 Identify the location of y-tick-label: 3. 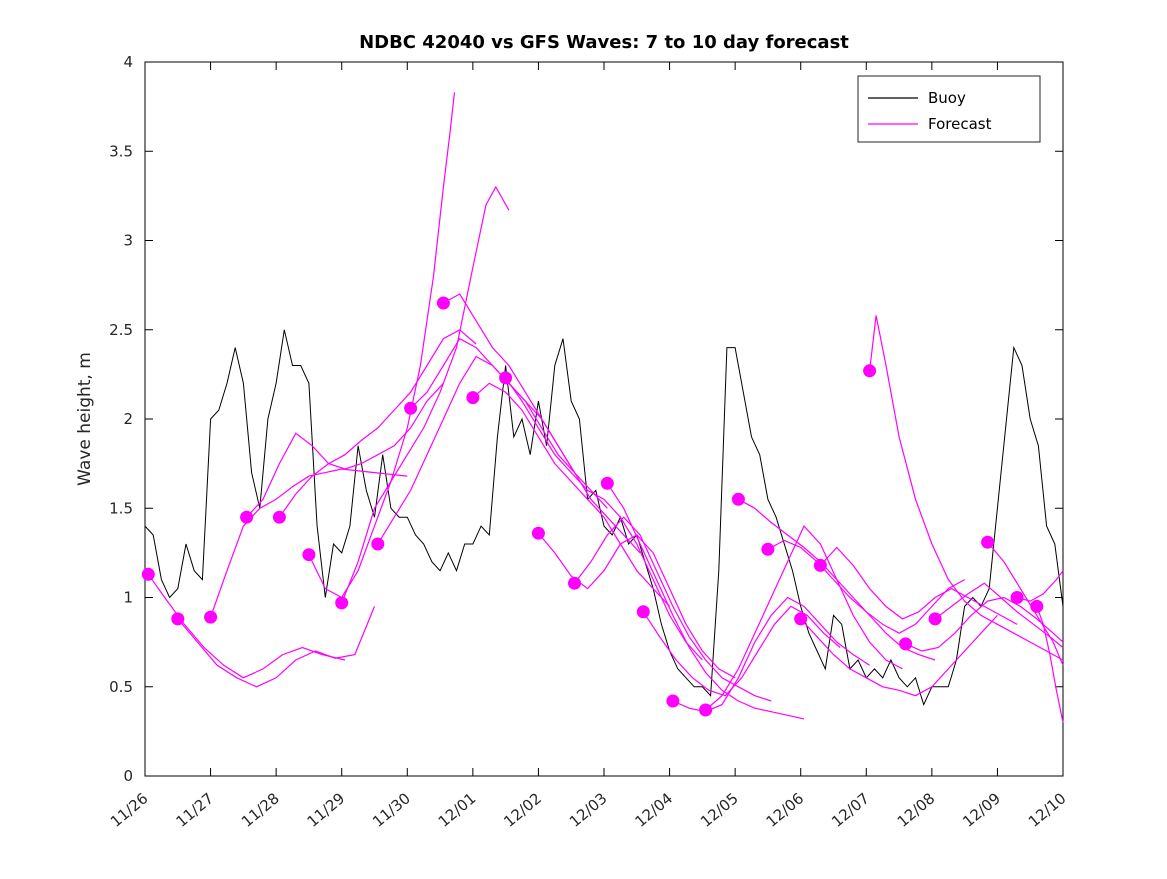
(128, 241).